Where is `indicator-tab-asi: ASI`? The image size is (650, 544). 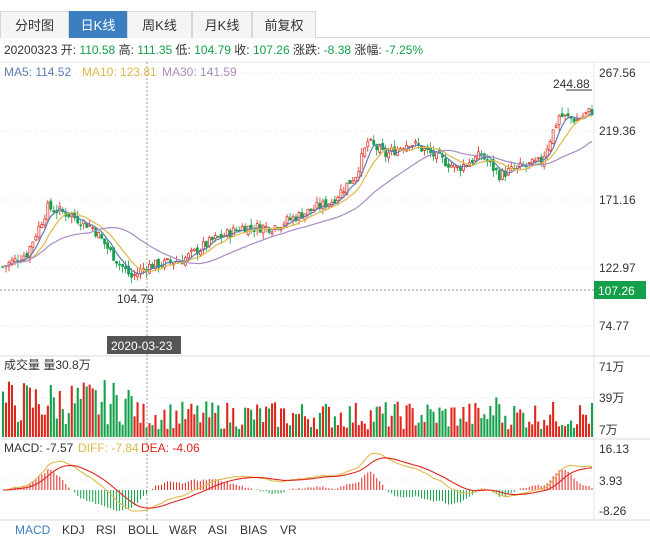 indicator-tab-asi: ASI is located at coordinates (218, 530).